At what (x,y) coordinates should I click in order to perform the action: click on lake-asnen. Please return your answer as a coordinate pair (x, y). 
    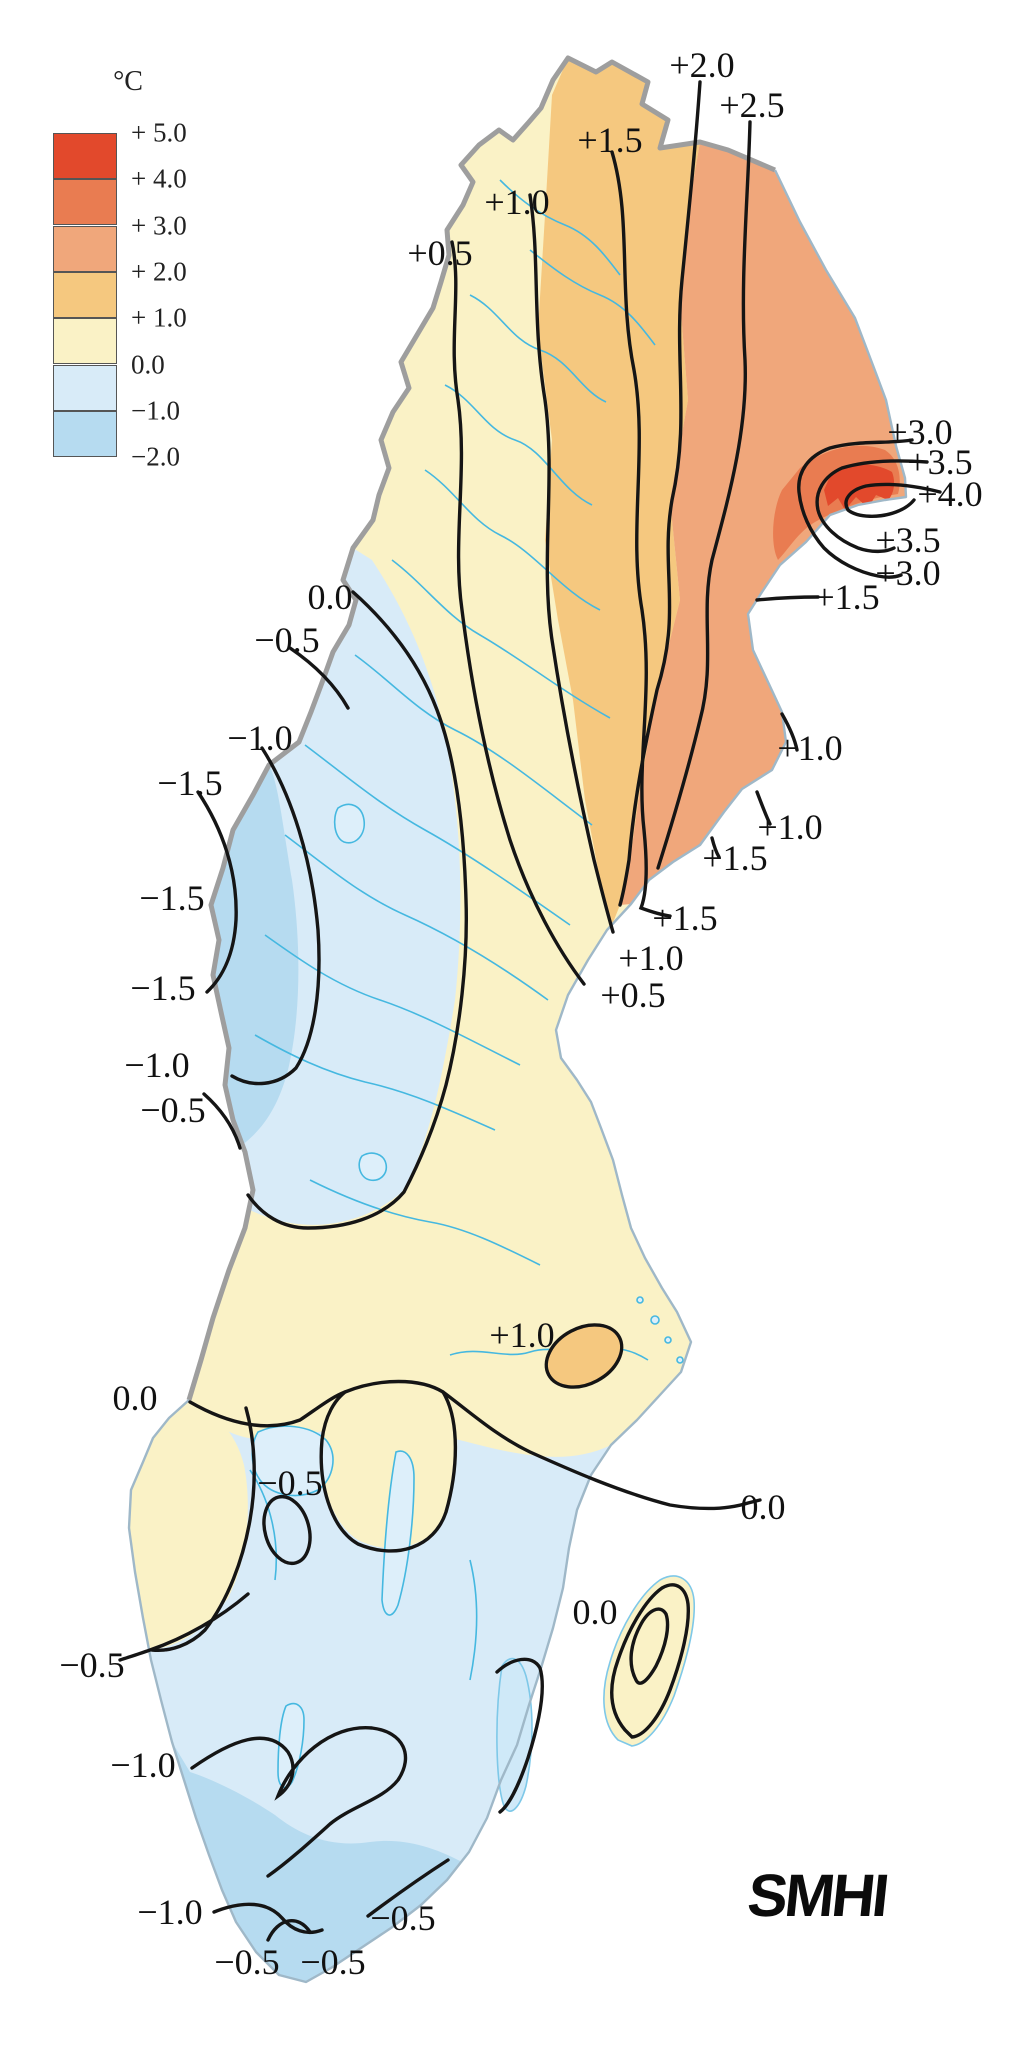
    Looking at the image, I should click on (291, 1745).